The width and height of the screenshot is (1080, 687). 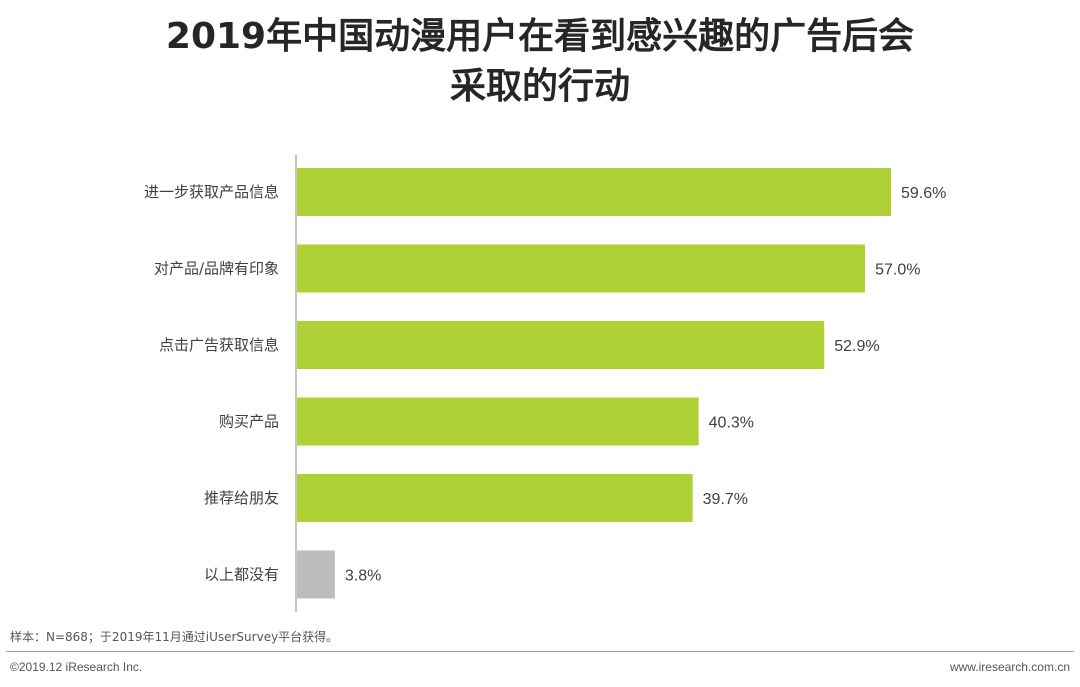 I want to click on category-label-2: 对产品/品牌有印象, so click(x=216, y=269).